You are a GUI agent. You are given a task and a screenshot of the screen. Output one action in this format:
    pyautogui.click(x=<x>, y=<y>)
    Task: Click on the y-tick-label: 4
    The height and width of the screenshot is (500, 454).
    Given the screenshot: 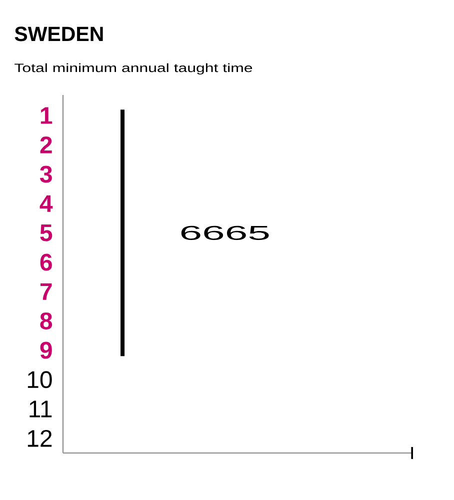 What is the action you would take?
    pyautogui.click(x=46, y=203)
    